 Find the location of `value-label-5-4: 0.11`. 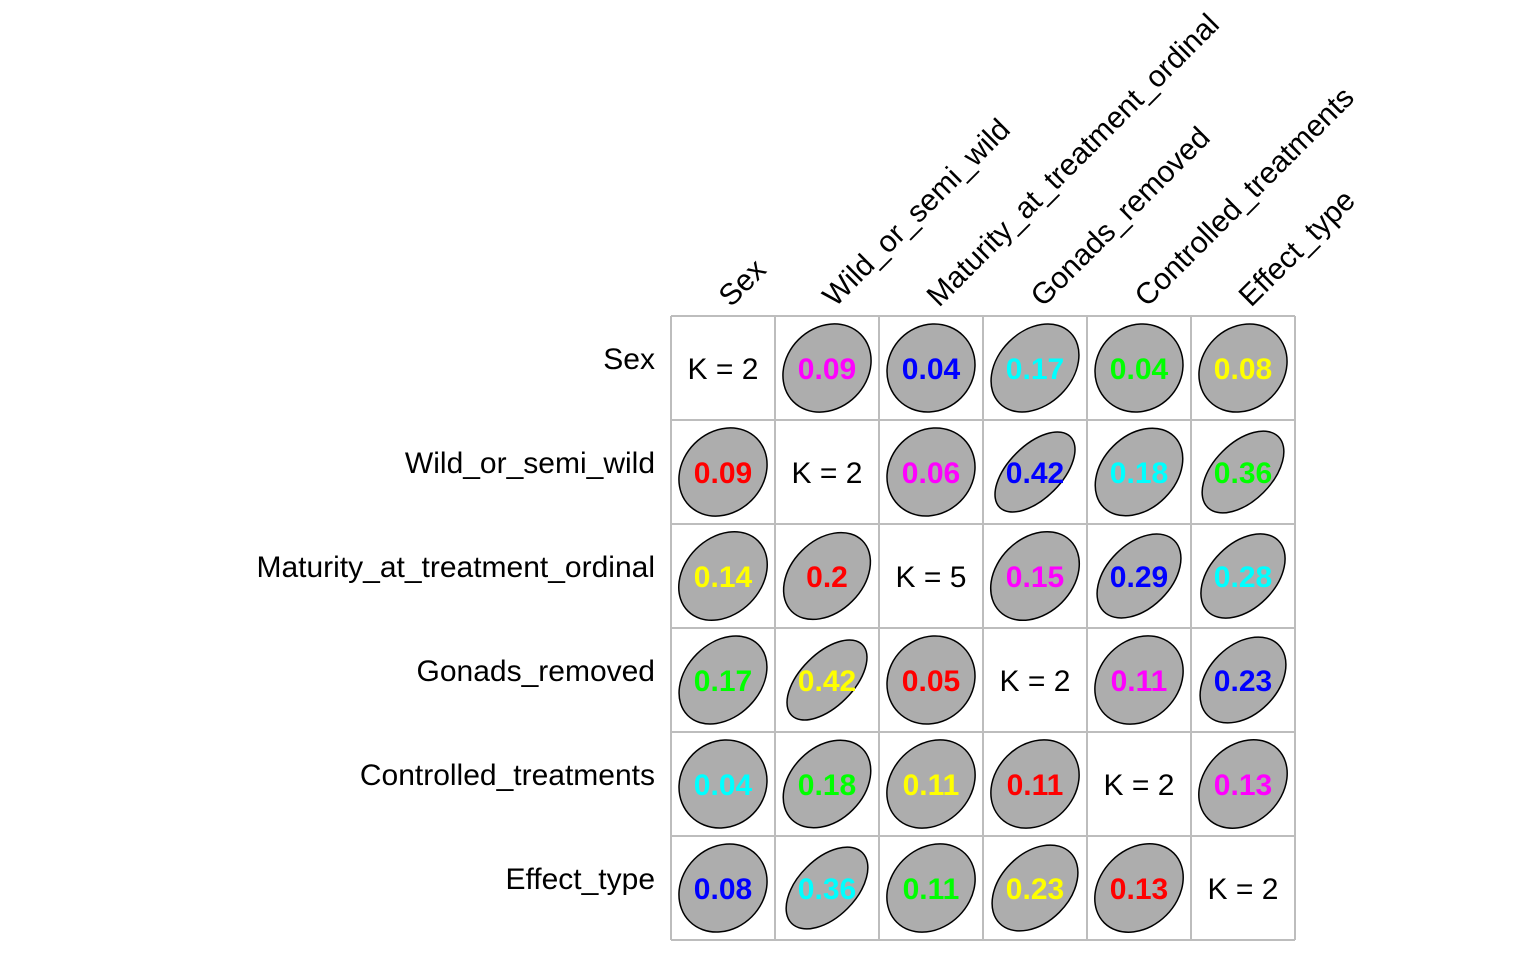

value-label-5-4: 0.11 is located at coordinates (1035, 785).